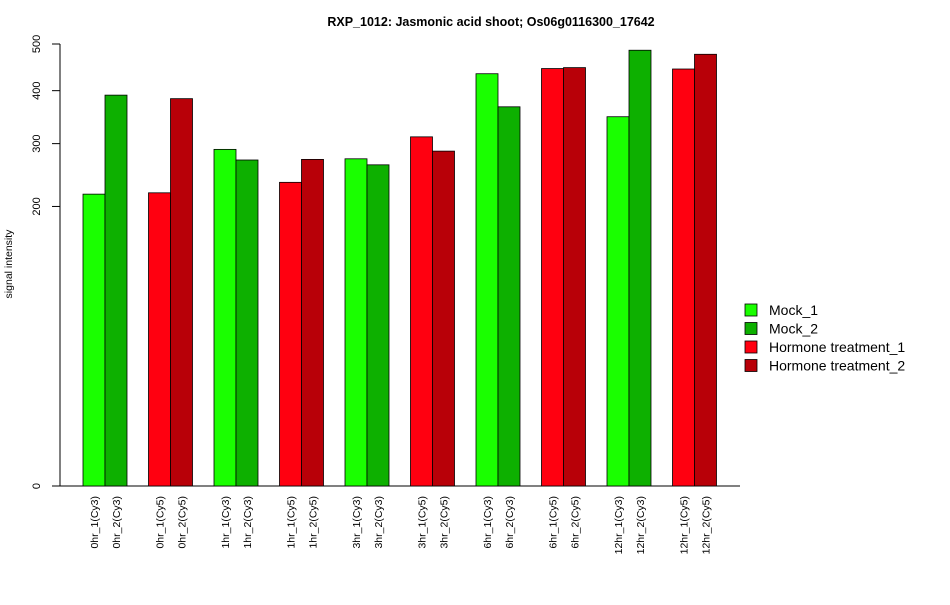  Describe the element at coordinates (837, 347) in the screenshot. I see `legend-label: Hormone treatment_1` at that location.